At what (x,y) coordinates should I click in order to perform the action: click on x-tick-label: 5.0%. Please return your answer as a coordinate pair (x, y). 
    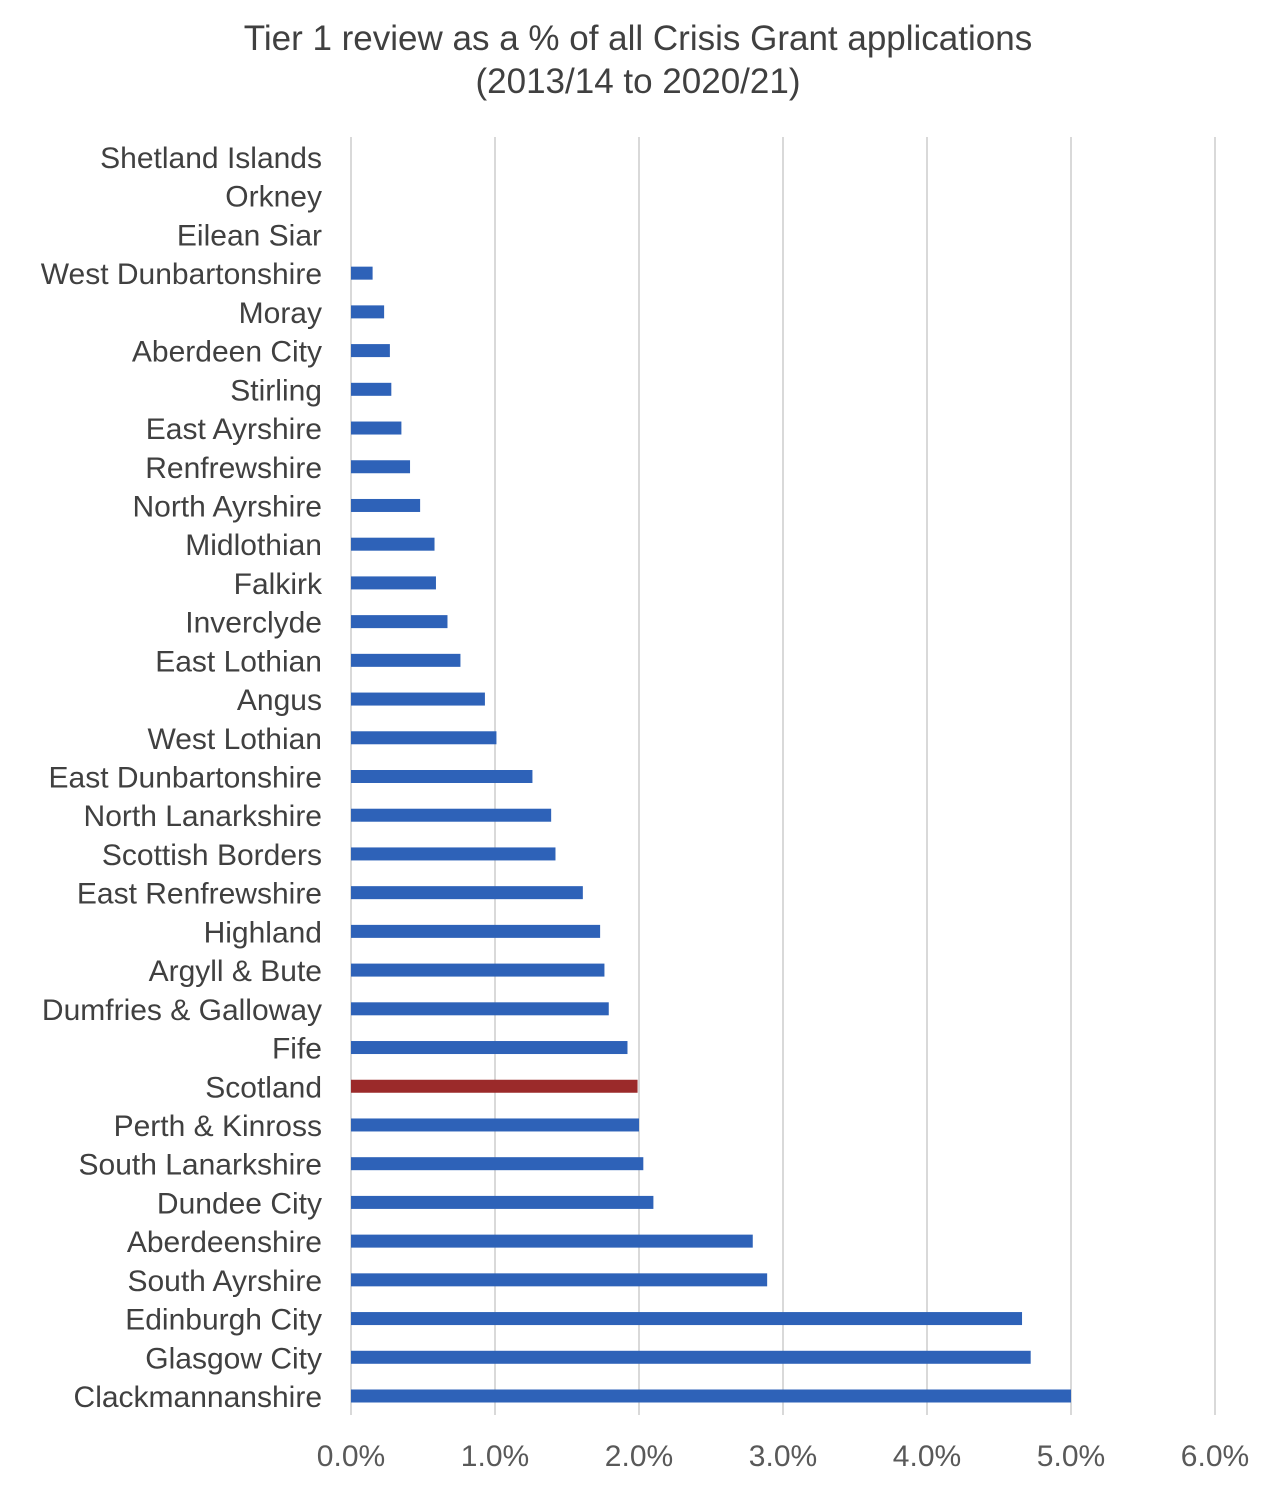
    Looking at the image, I should click on (1071, 1456).